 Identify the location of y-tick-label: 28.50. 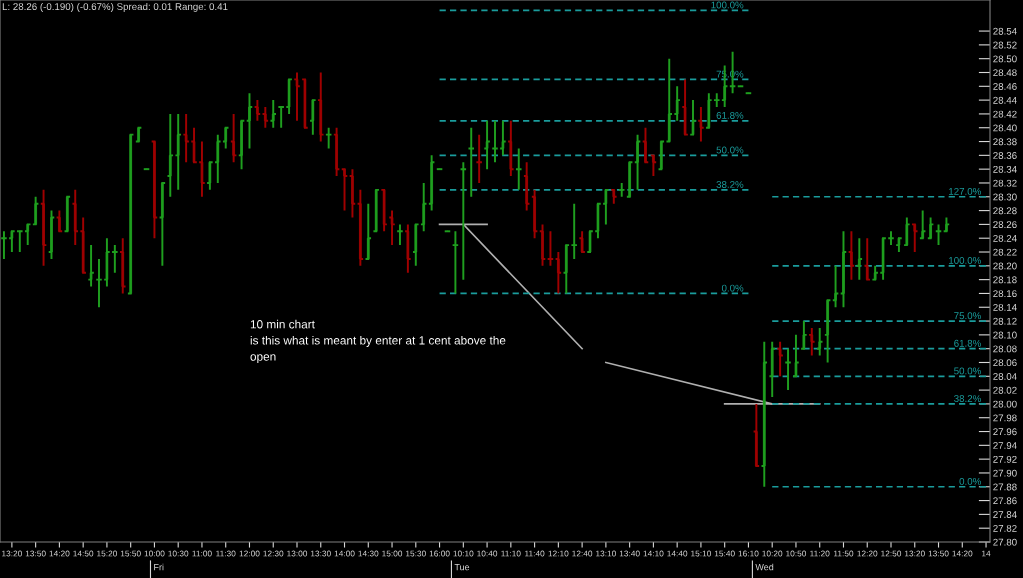
(1005, 59).